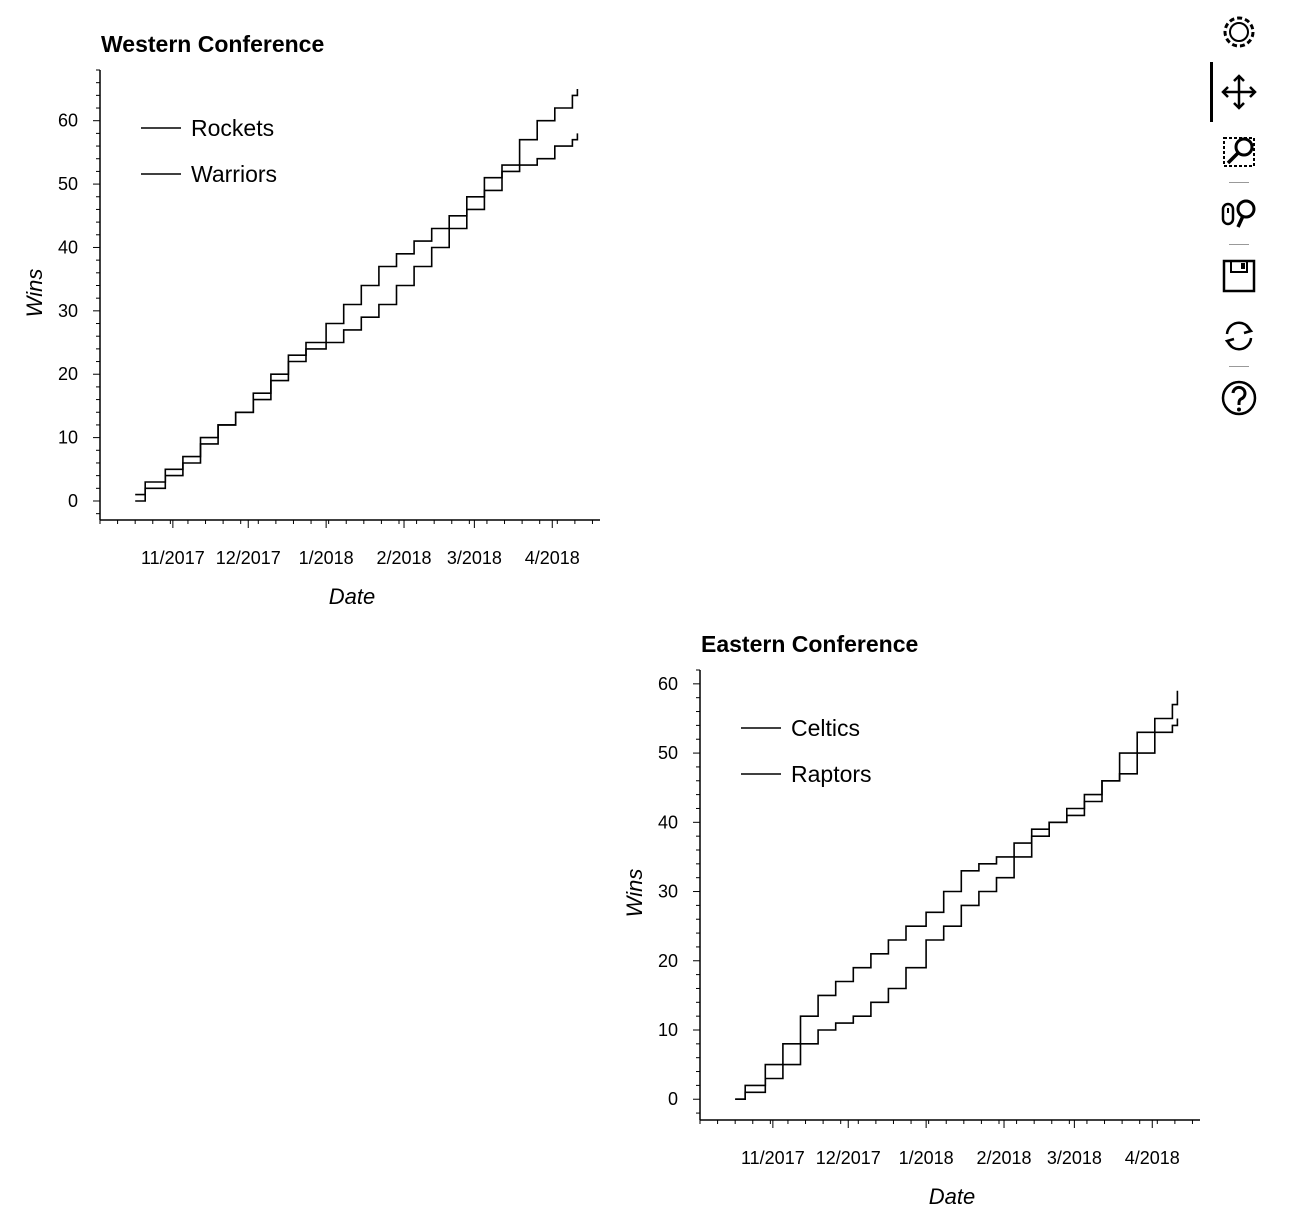 This screenshot has height=1218, width=1290. Describe the element at coordinates (831, 774) in the screenshot. I see `legend-label-raptors: Raptors` at that location.